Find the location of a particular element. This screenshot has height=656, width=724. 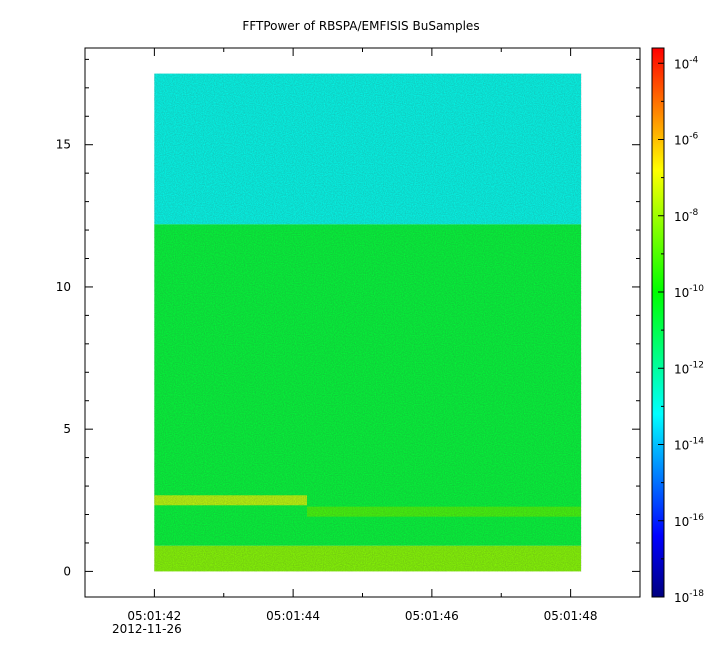

colorbar-tick-label: 10⁻¹⁴ is located at coordinates (689, 445).